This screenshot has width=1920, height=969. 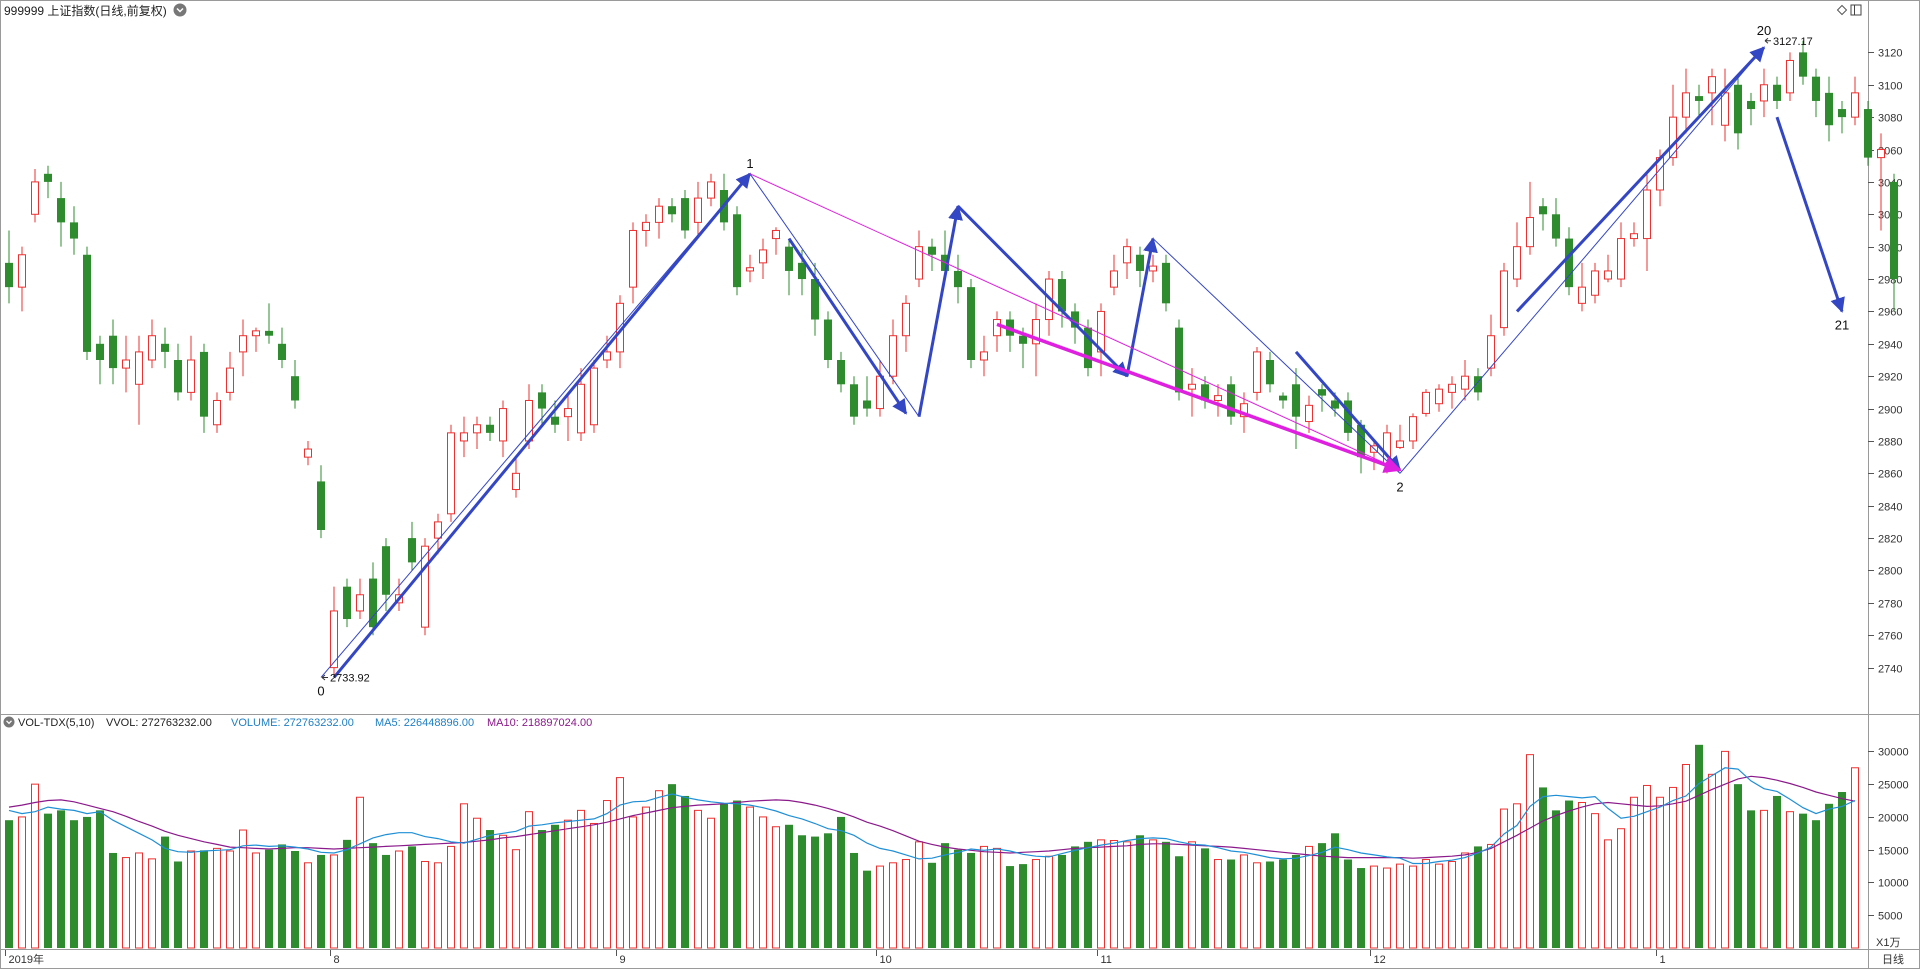 What do you see at coordinates (9, 722) in the screenshot?
I see `indicator-menu-icon` at bounding box center [9, 722].